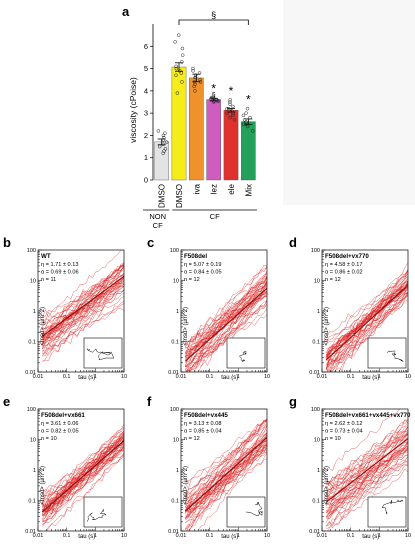  What do you see at coordinates (314, 532) in the screenshot?
I see `y-tick-label: 0.01` at bounding box center [314, 532].